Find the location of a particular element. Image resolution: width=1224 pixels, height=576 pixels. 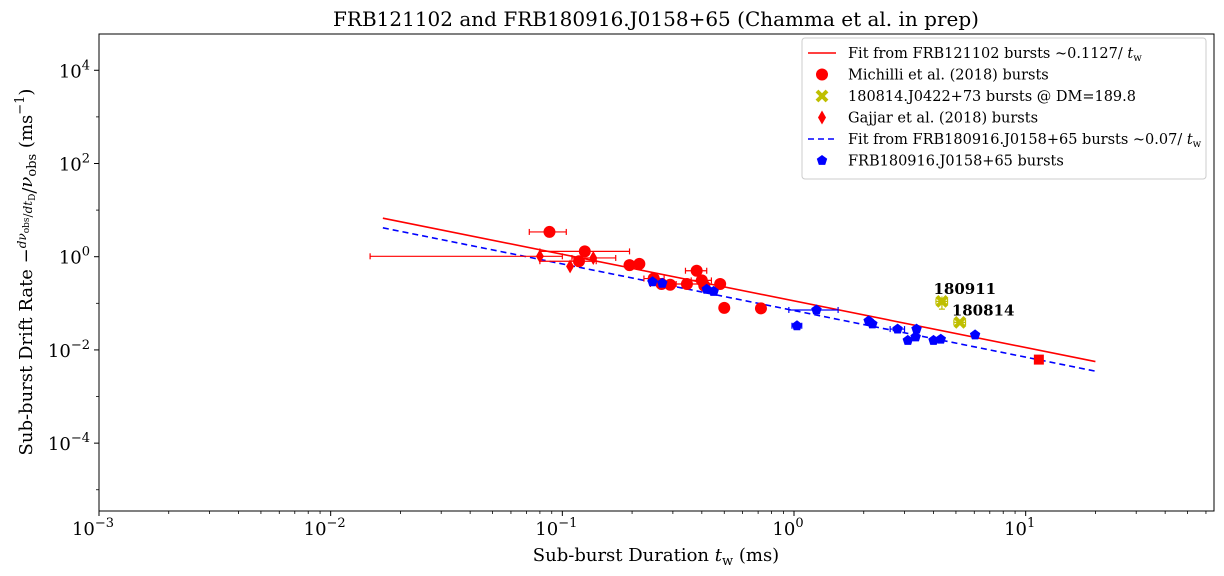

legend-entry-label: Gajjar et al. (2018) bursts is located at coordinates (943, 119).